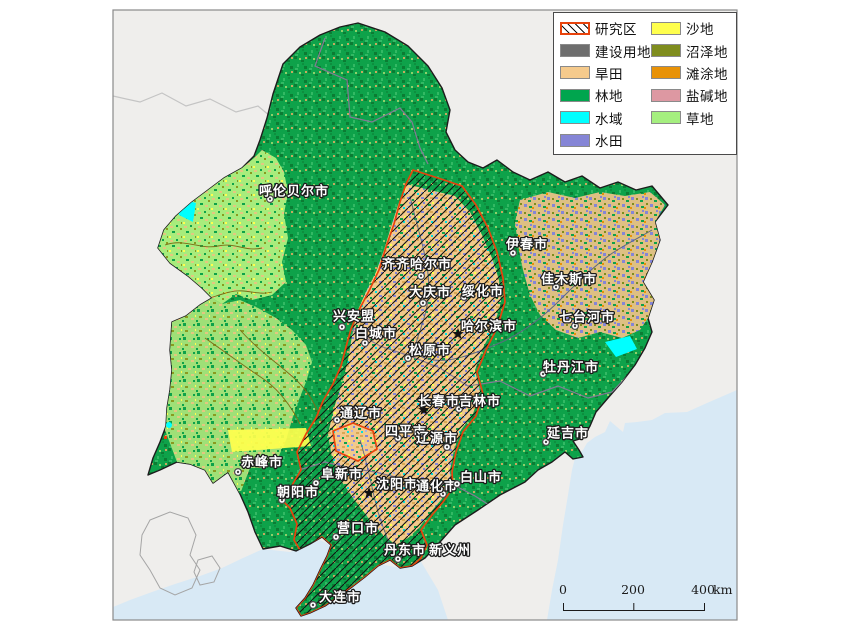 The image size is (850, 635). I want to click on legend-item-construction: 建设用地, so click(605, 50).